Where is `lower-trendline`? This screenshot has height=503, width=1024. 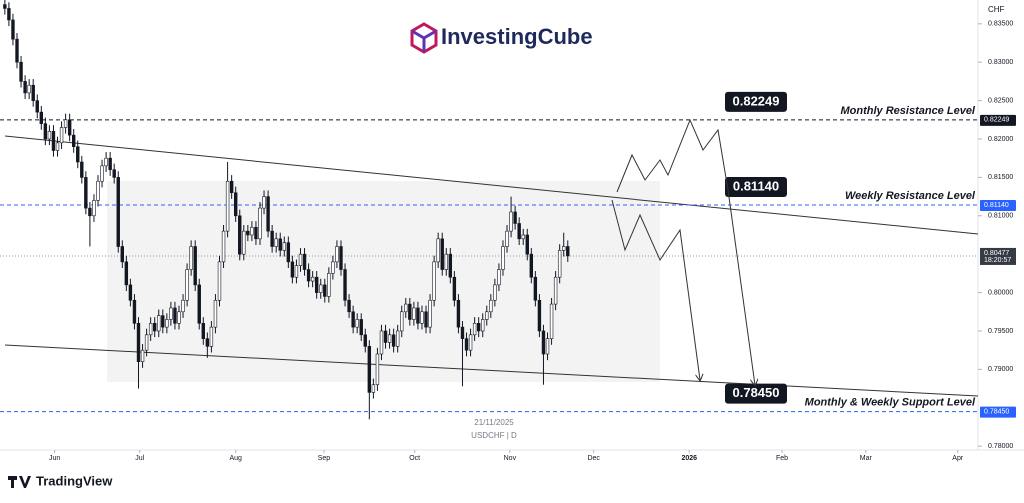 lower-trendline is located at coordinates (491, 370).